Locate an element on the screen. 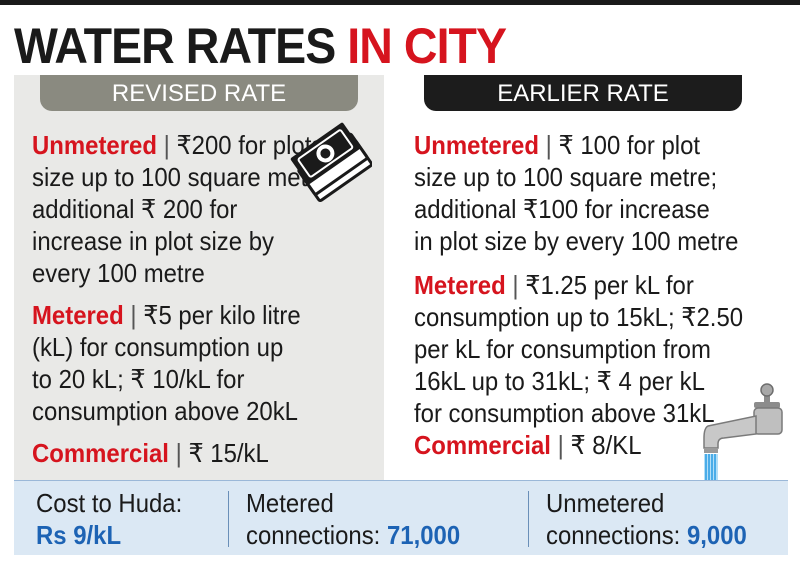 The image size is (800, 564). revised-metered-label: Metered is located at coordinates (78, 315).